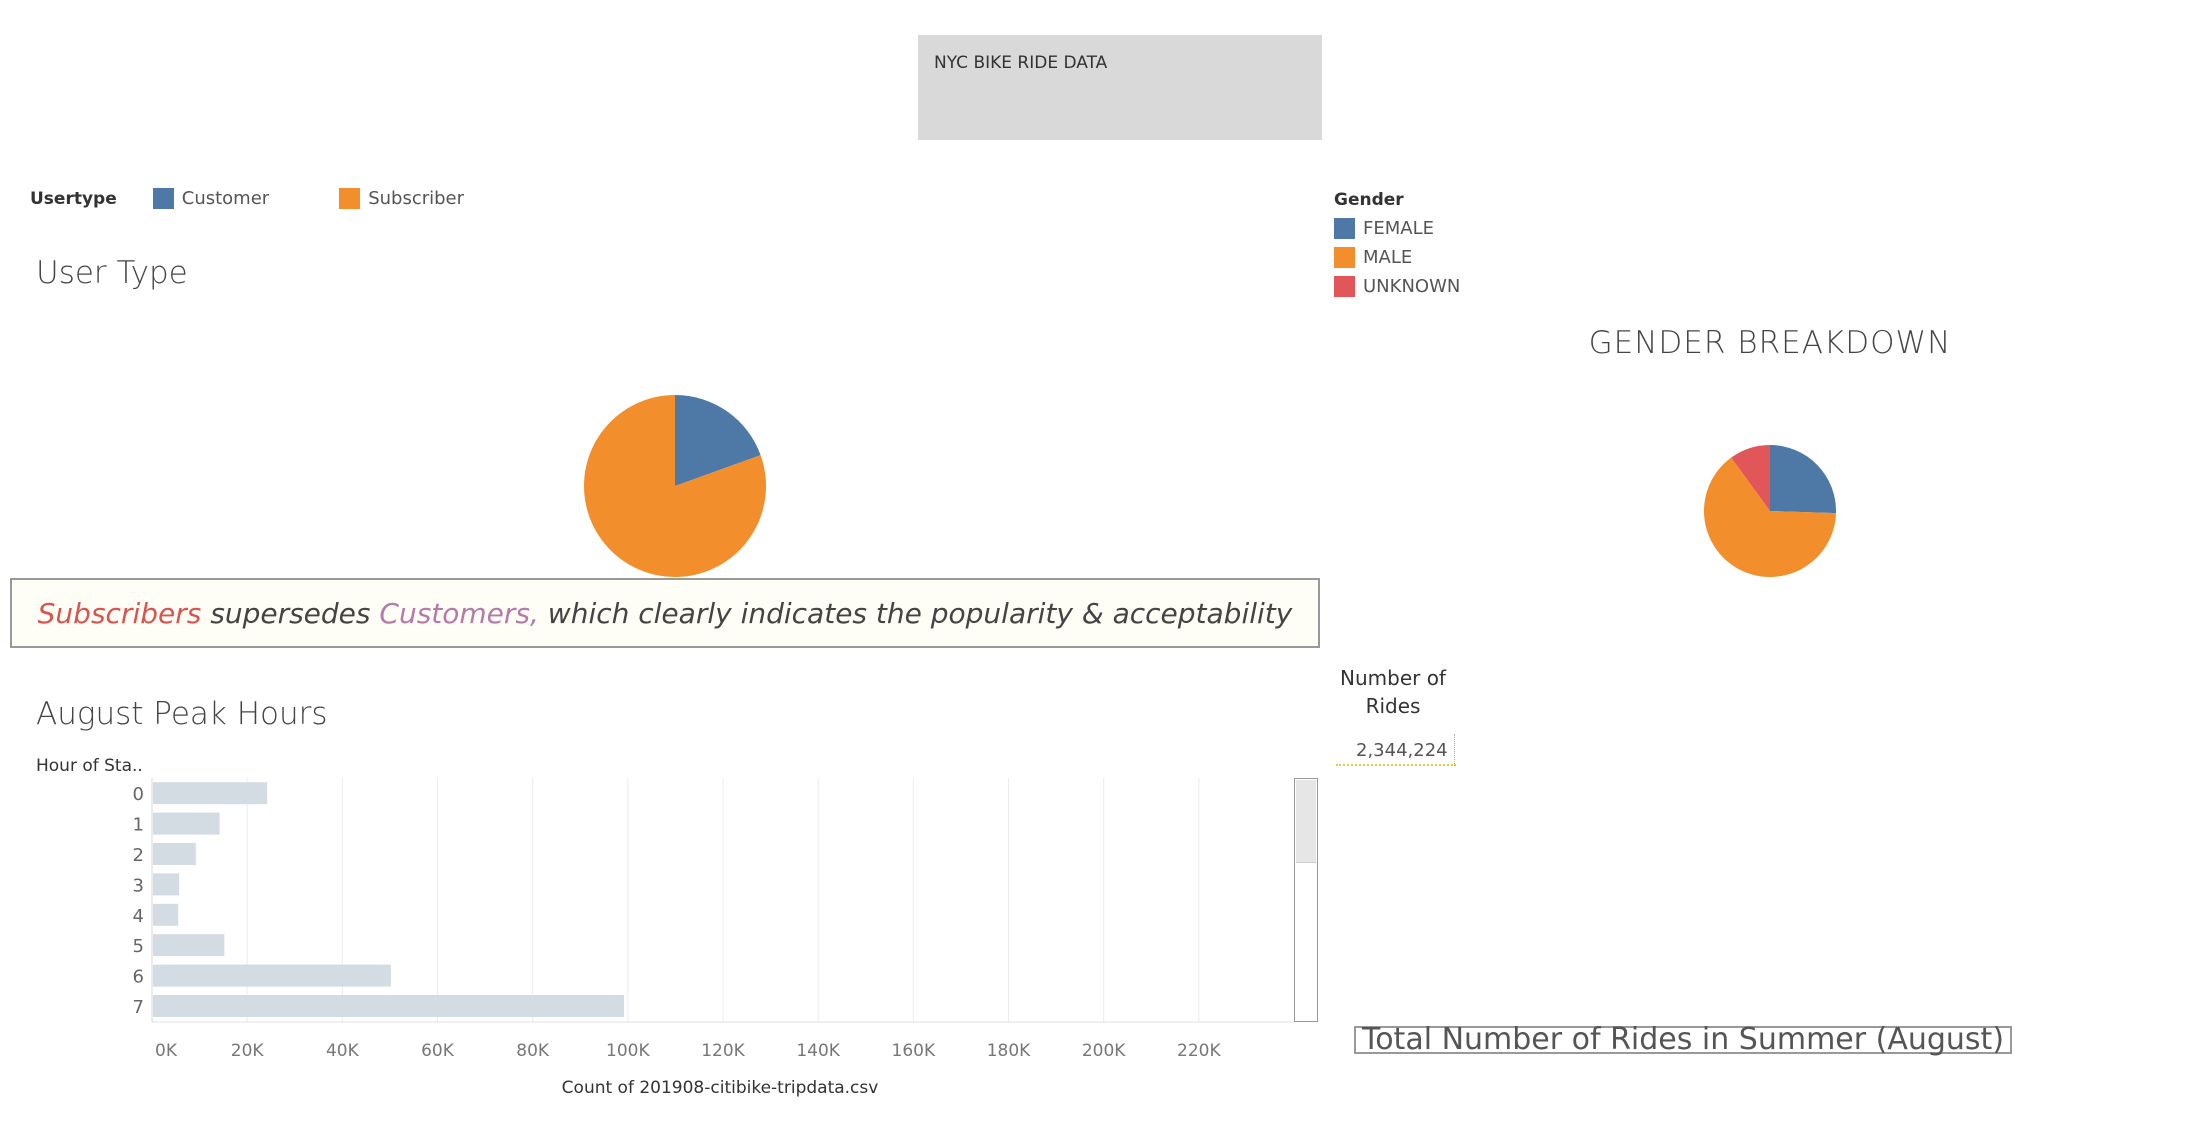  Describe the element at coordinates (1306, 821) in the screenshot. I see `scrollbar-thumb` at that location.